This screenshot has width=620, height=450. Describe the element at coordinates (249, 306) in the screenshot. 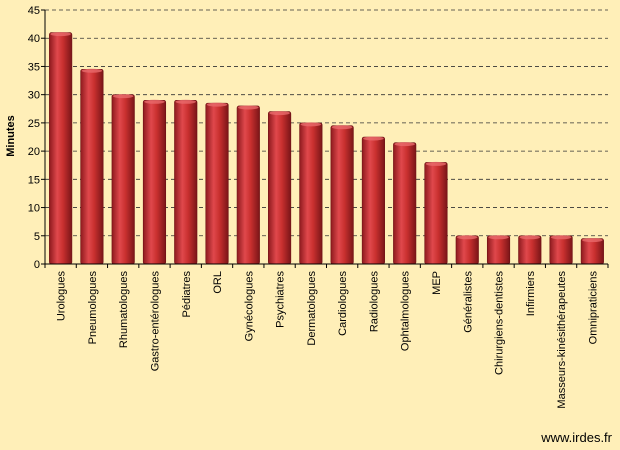

I see `x-tick-label: Gynécologues` at that location.